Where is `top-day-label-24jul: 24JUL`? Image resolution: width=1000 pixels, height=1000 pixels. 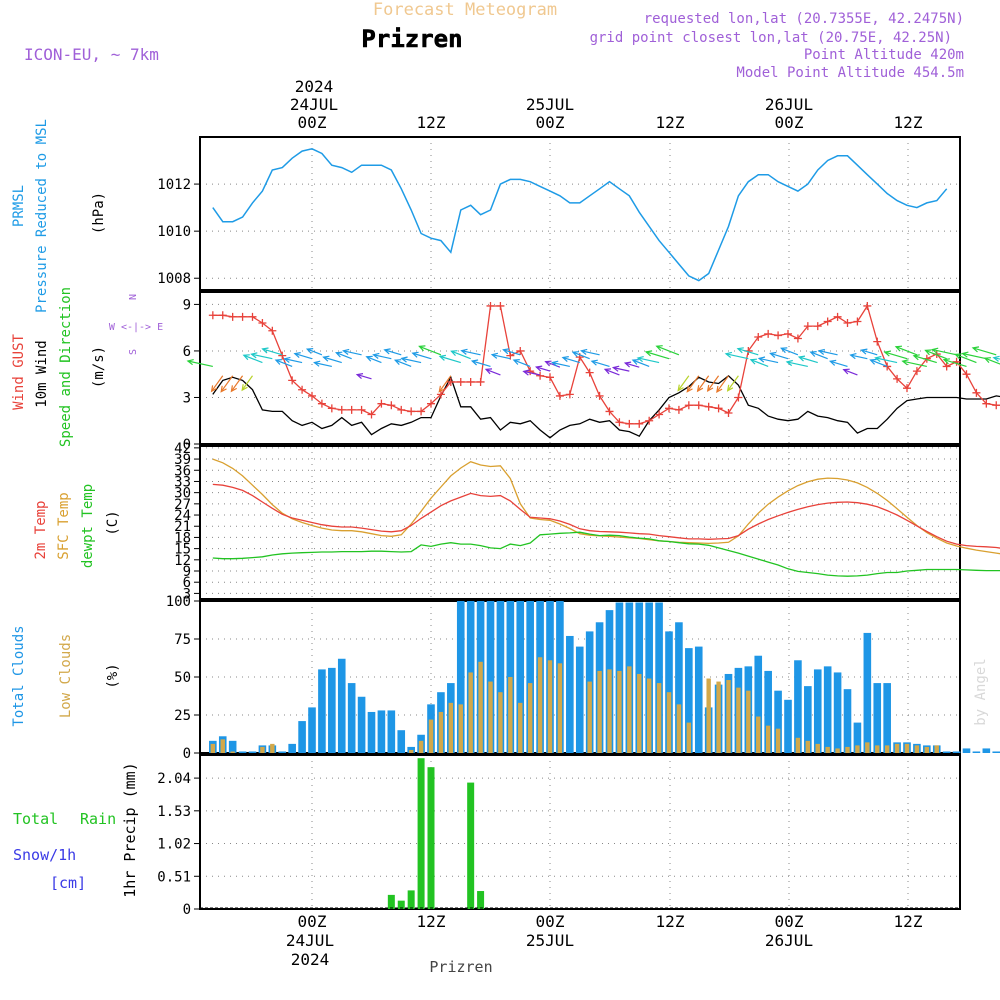
top-day-label-24jul: 24JUL is located at coordinates (314, 104).